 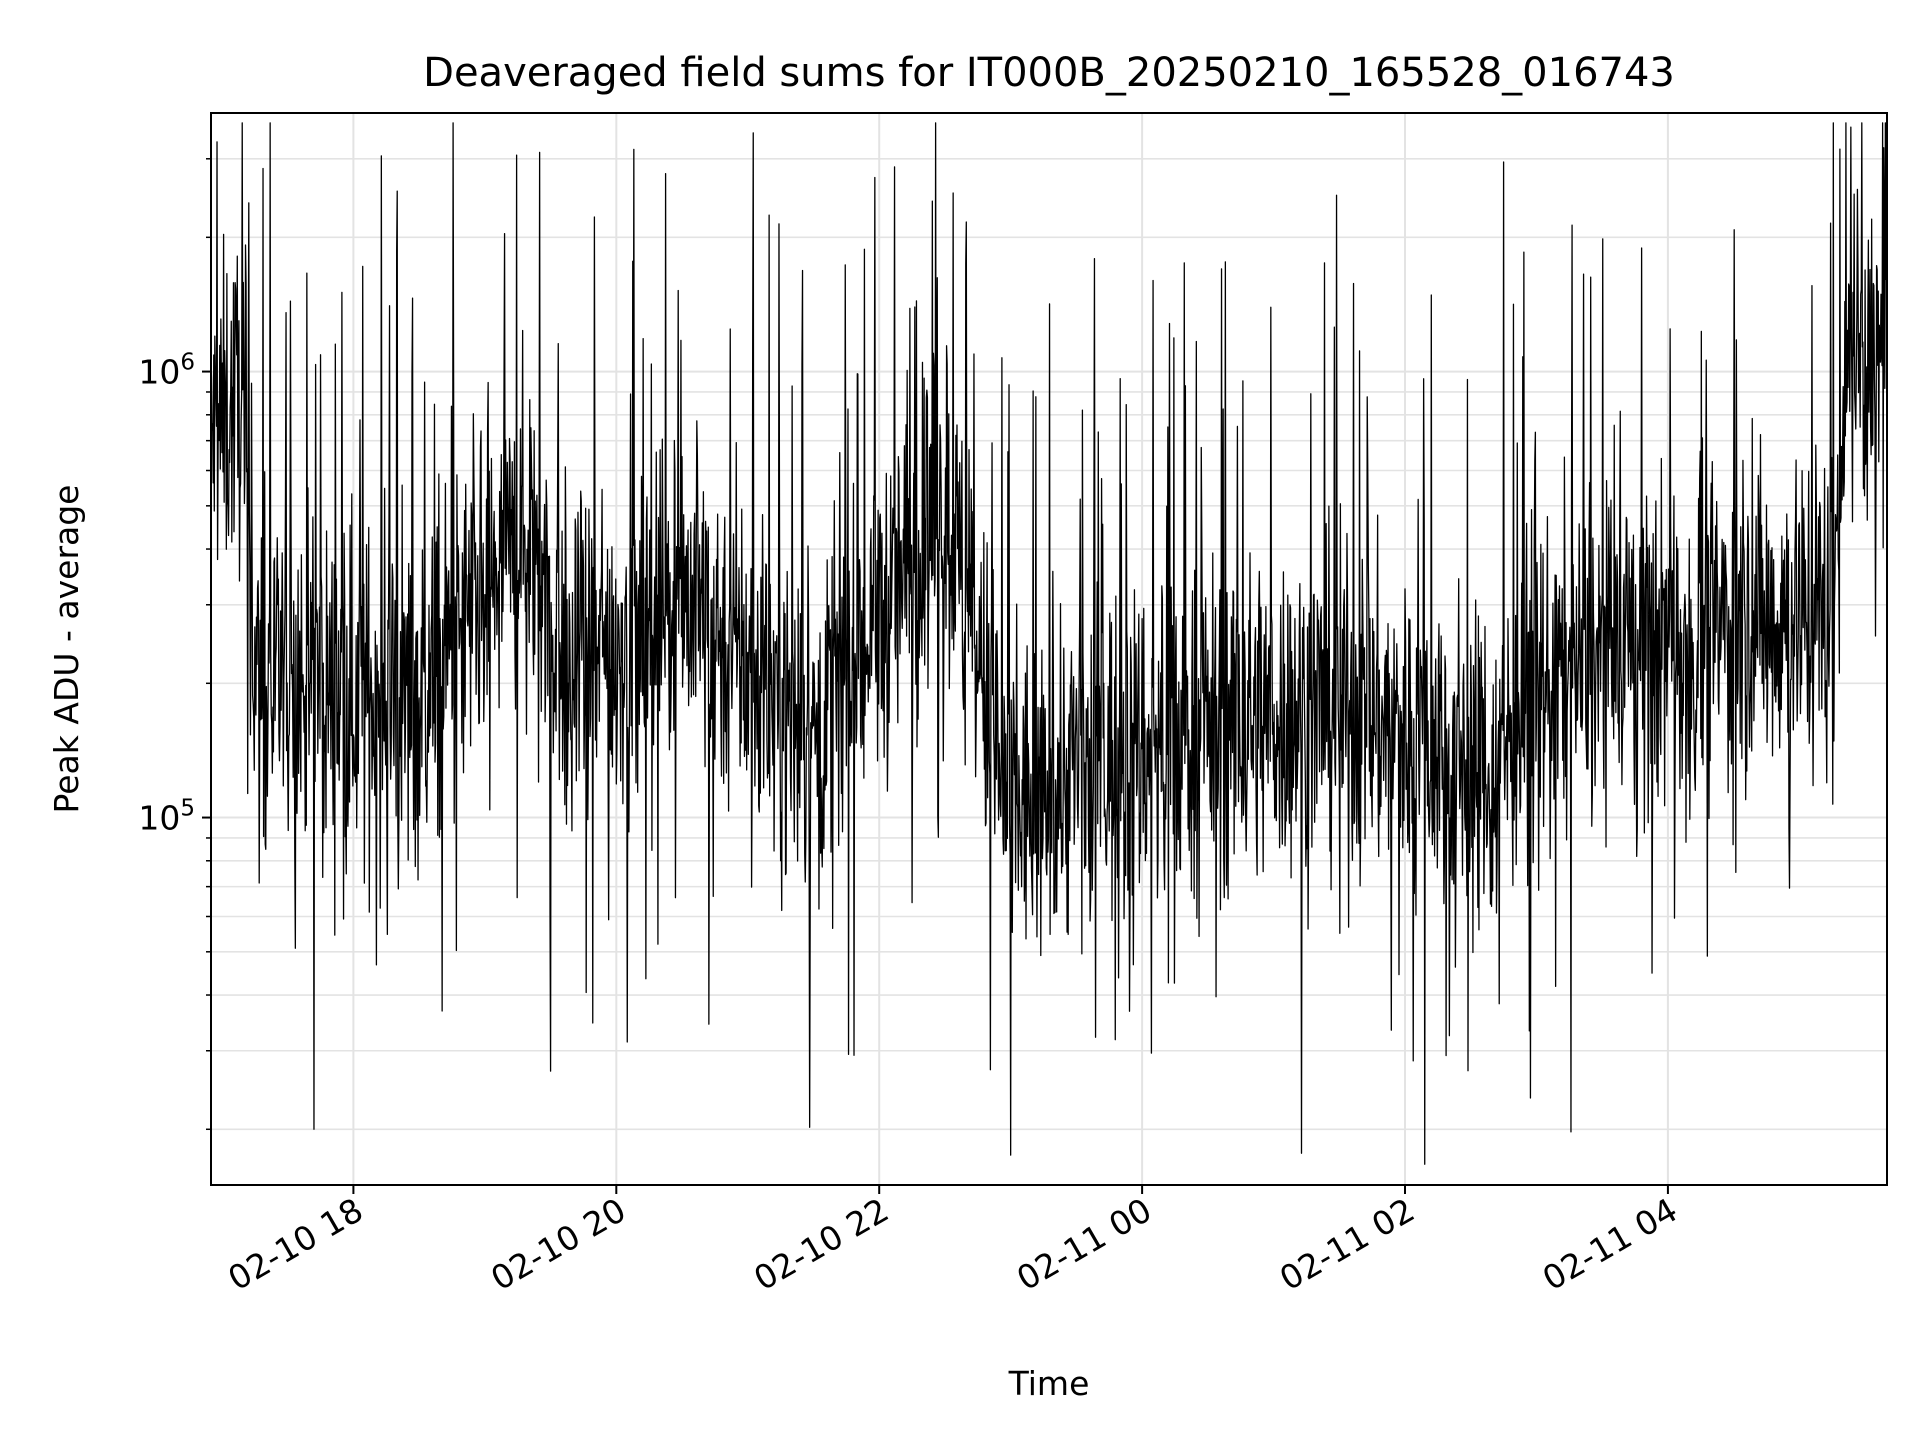 I want to click on y-tick-label: 105, so click(x=166, y=817).